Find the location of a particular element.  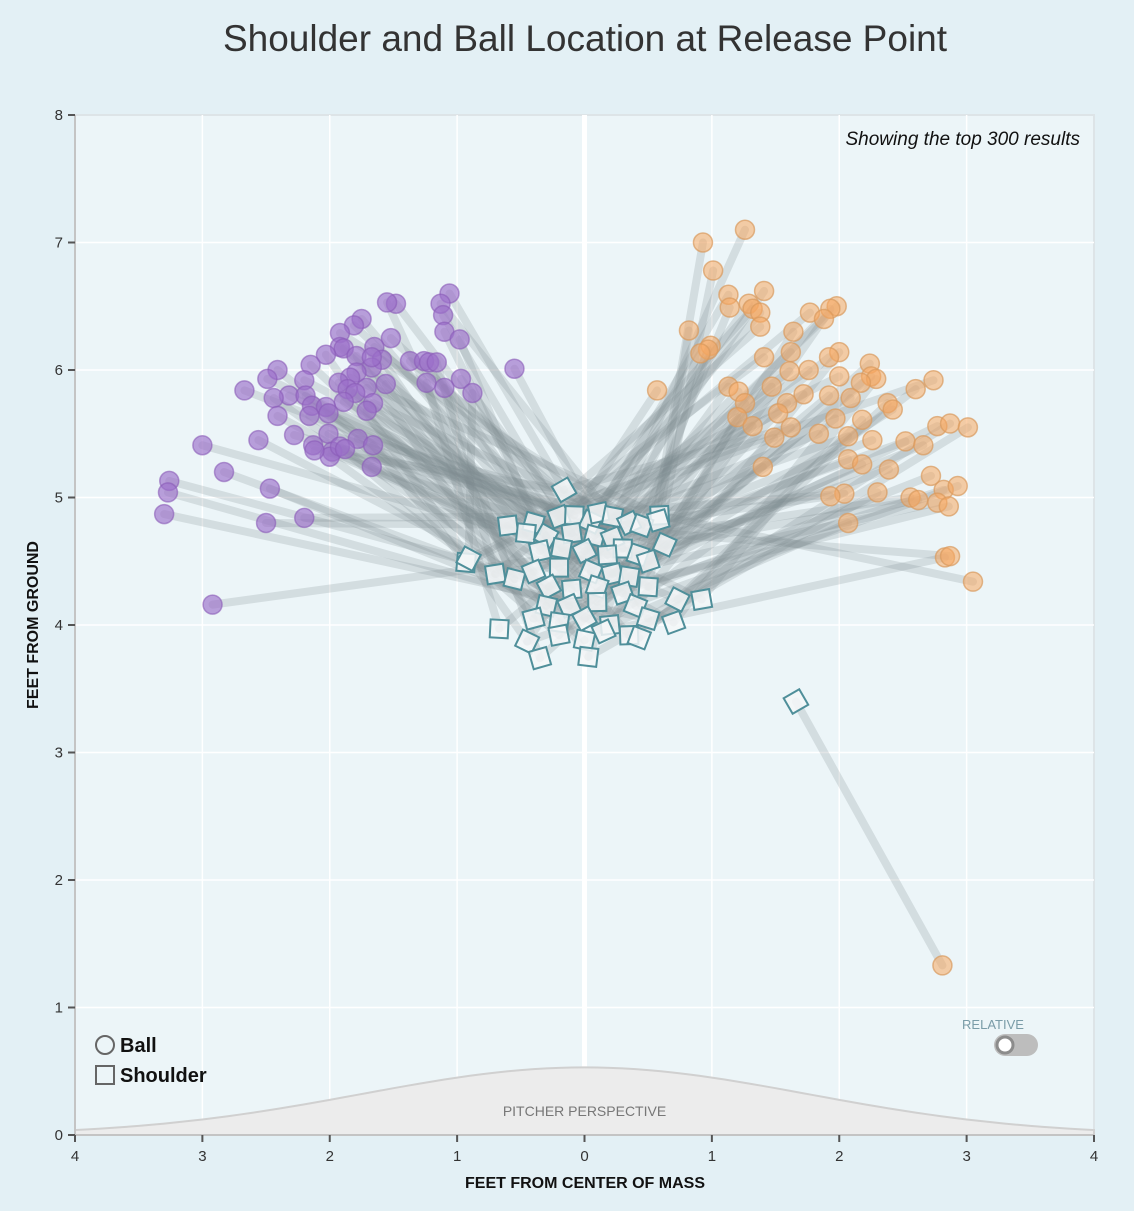

shoulder-points is located at coordinates (632, 596).